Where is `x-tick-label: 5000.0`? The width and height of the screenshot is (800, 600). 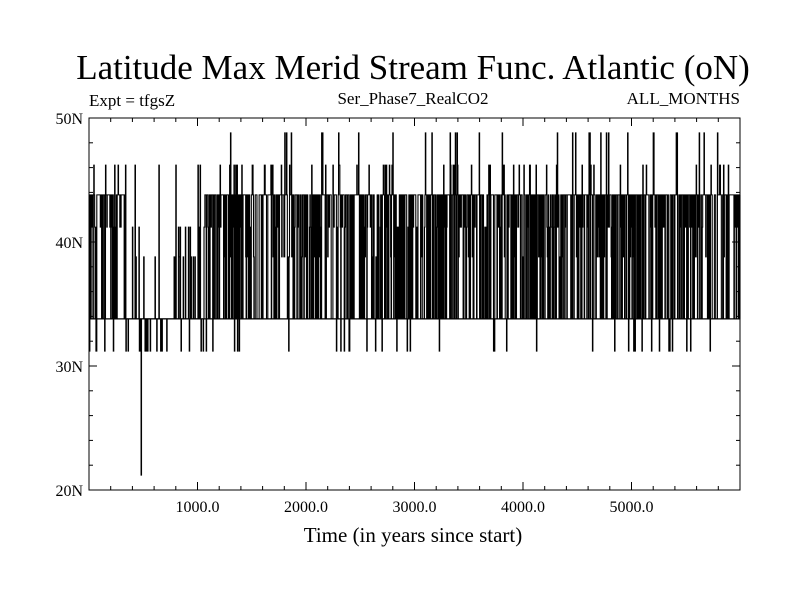 x-tick-label: 5000.0 is located at coordinates (632, 507).